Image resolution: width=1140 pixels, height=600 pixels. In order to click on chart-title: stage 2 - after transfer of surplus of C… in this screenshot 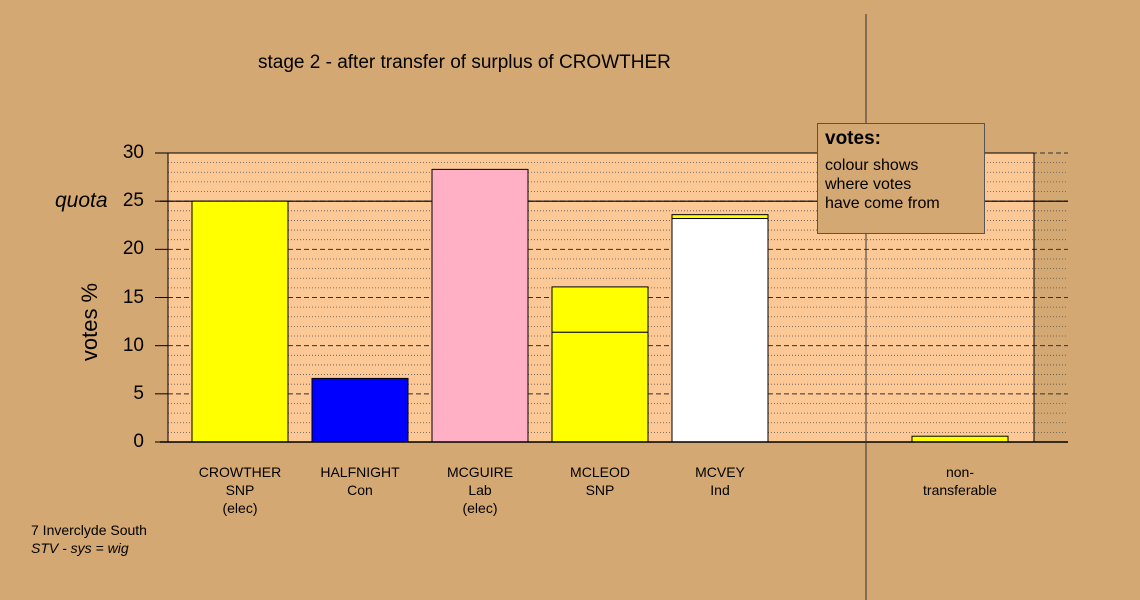, I will do `click(464, 62)`.